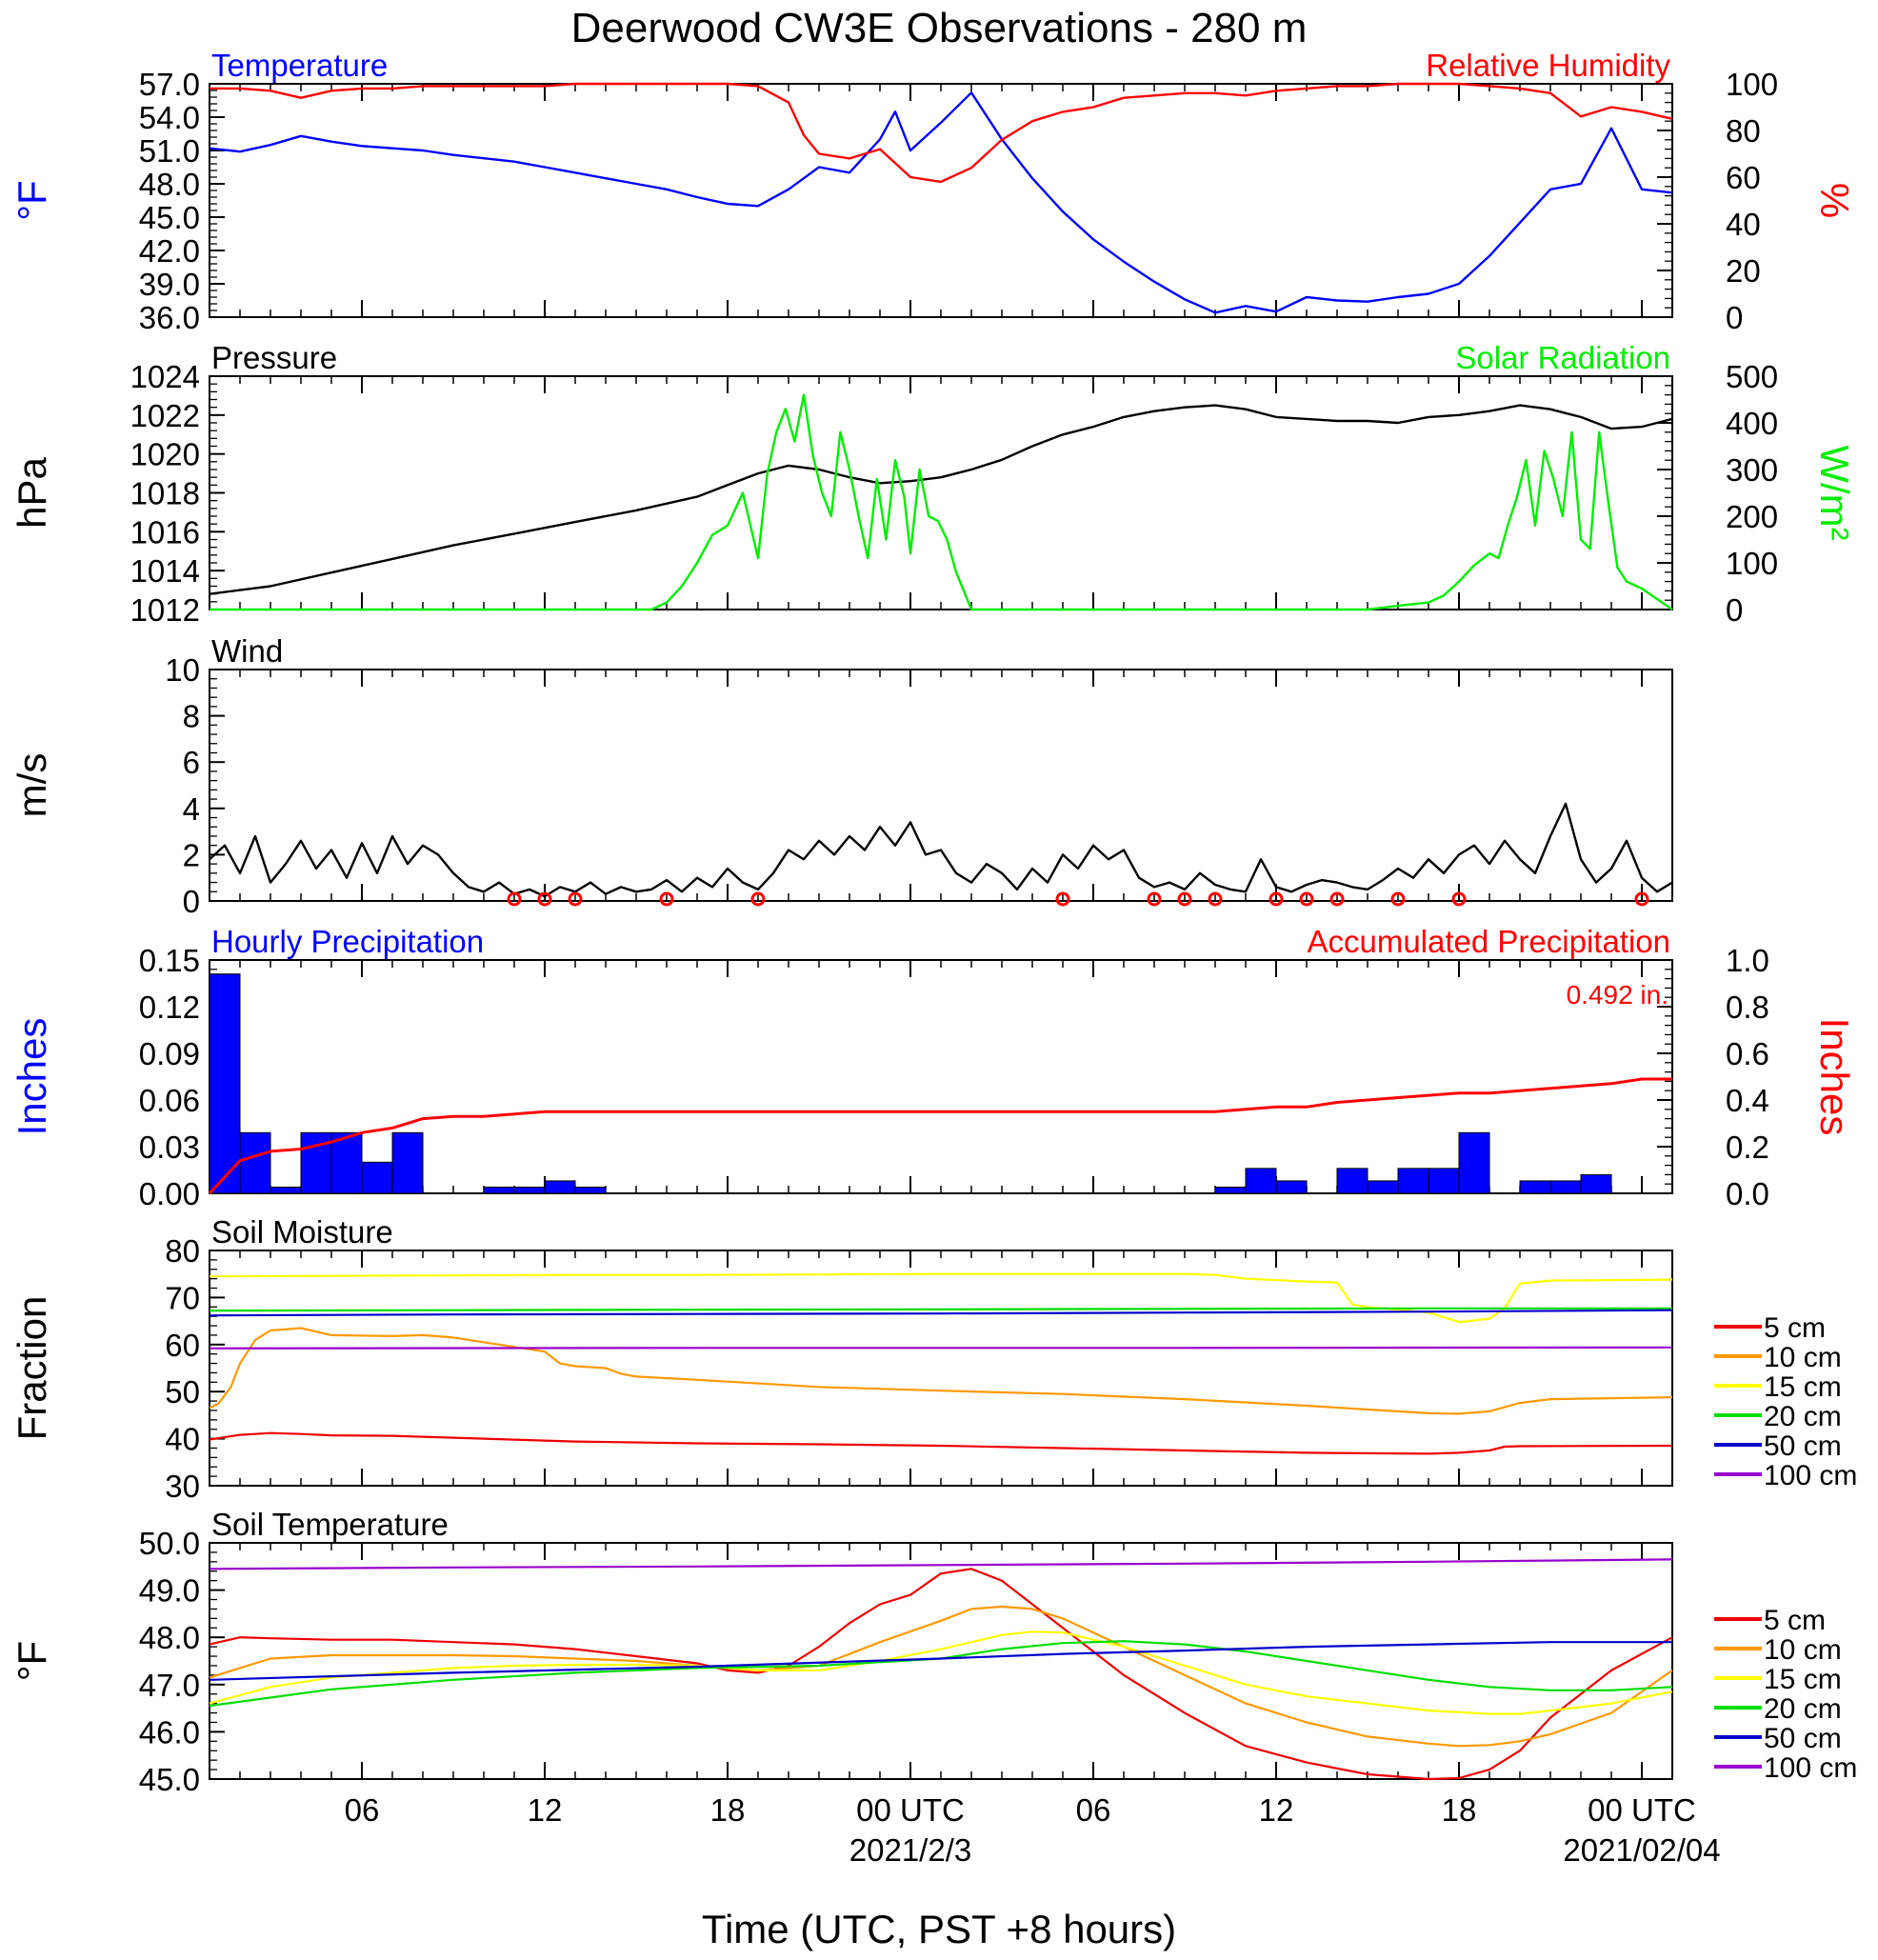 Image resolution: width=1878 pixels, height=1960 pixels. What do you see at coordinates (910, 1850) in the screenshot?
I see `x-date-label: 2021/2/3` at bounding box center [910, 1850].